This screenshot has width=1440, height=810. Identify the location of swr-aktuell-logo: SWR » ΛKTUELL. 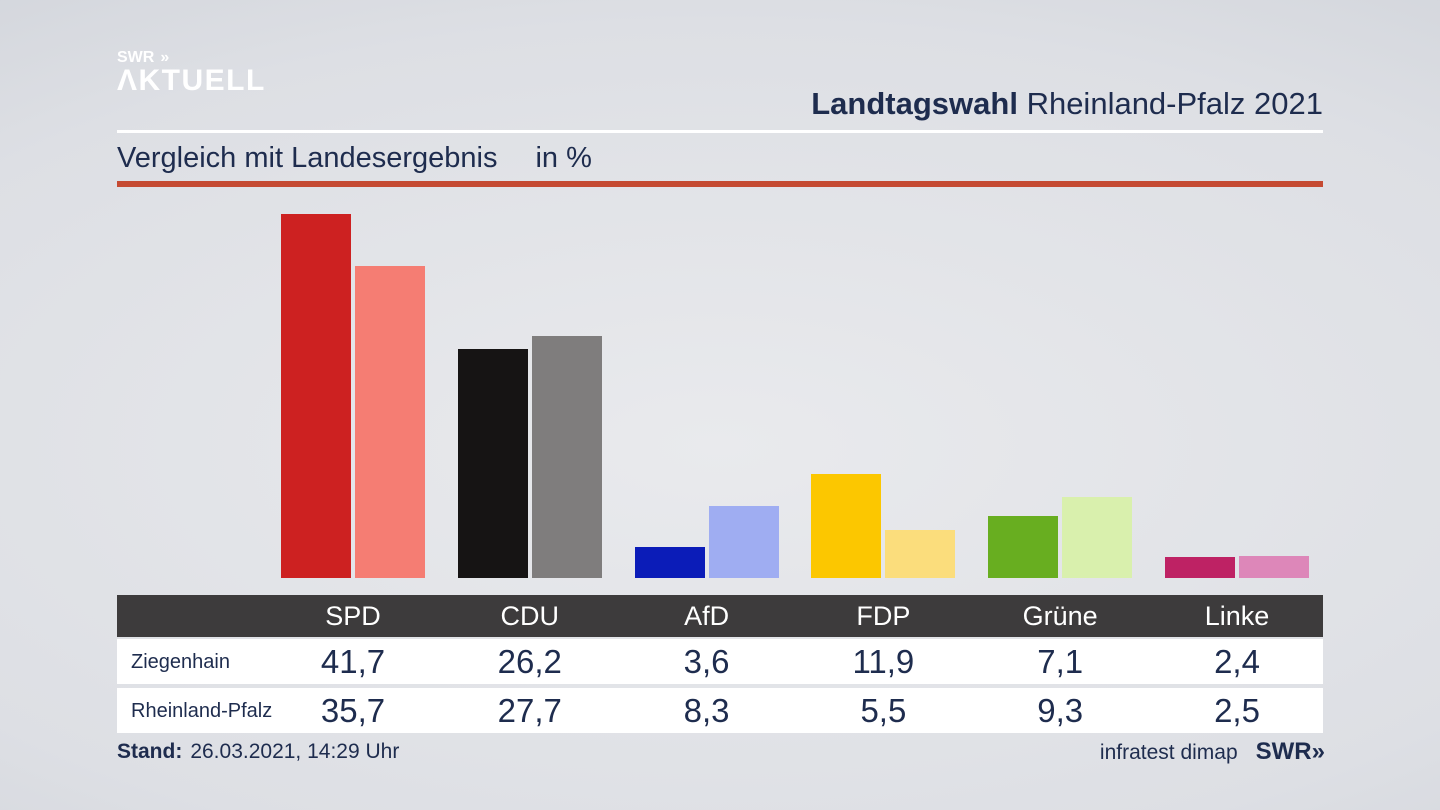
(720, 73).